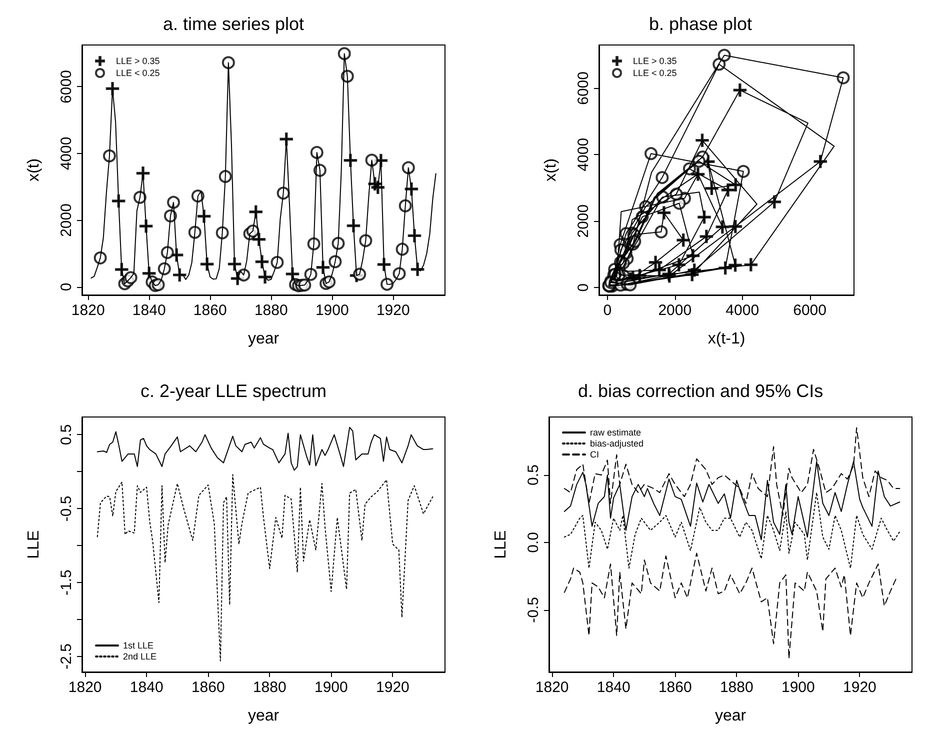  Describe the element at coordinates (607, 310) in the screenshot. I see `x-tick-label: 0` at that location.